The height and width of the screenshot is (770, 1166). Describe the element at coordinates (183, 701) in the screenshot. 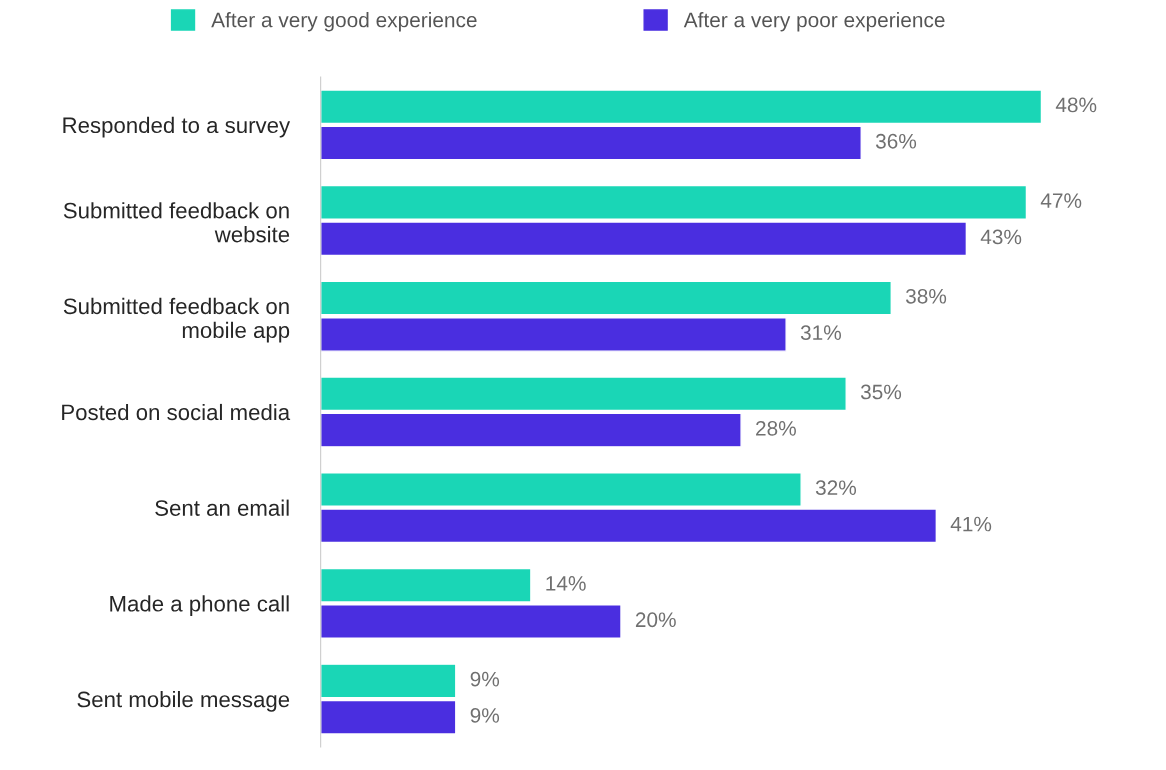

I see `y-tick-label: Sent mobile message` at that location.